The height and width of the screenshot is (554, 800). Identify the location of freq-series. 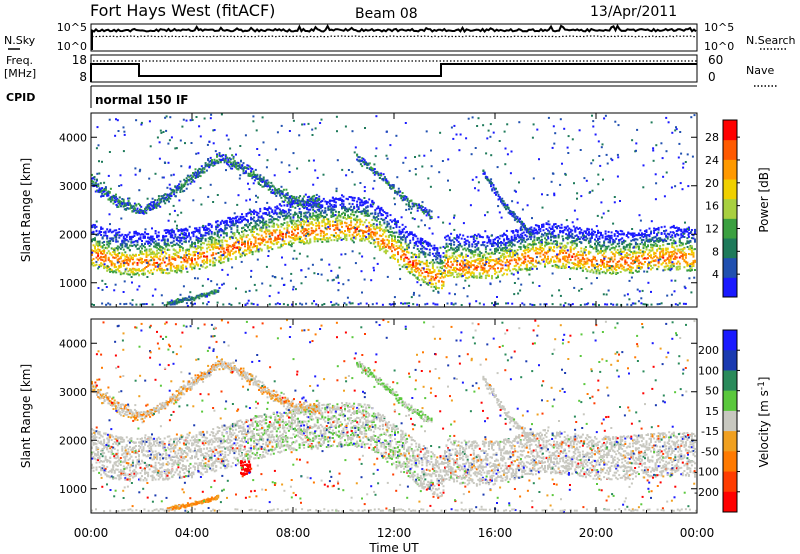
(393, 72).